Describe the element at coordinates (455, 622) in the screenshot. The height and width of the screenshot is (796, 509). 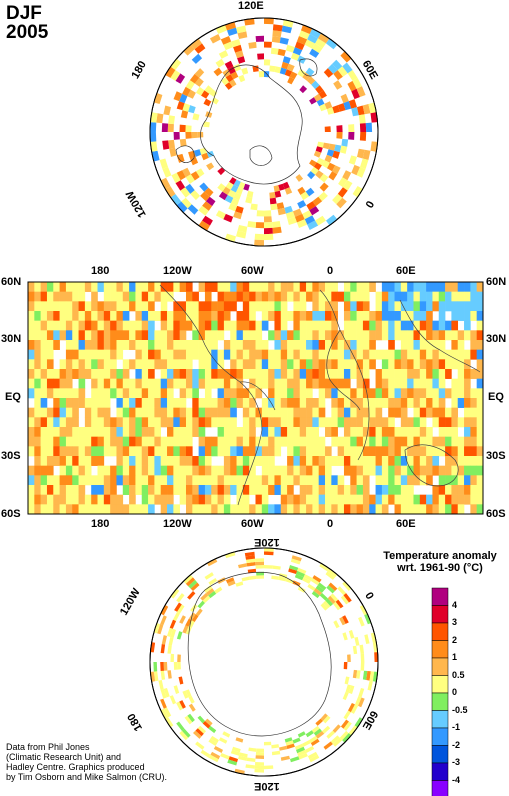
I see `legend-level-label: 3` at that location.